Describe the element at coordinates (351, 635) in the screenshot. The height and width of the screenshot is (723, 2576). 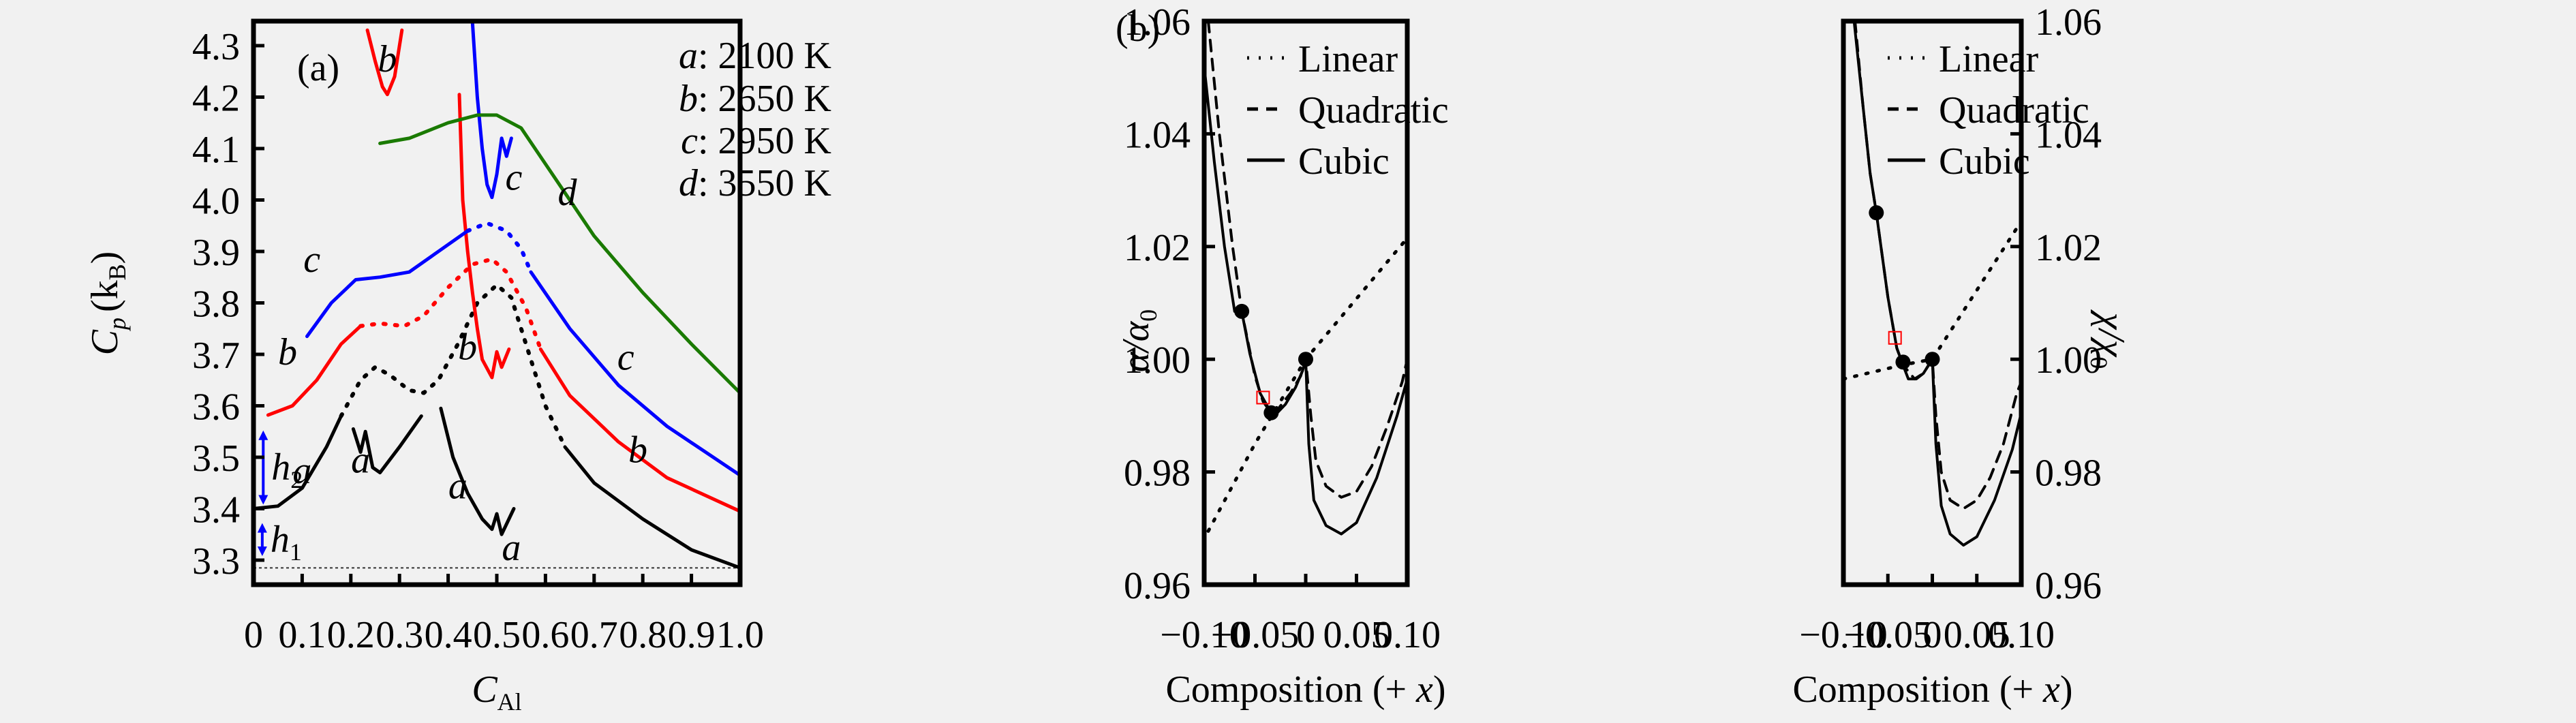
I see `x-tick-label: 0.2` at that location.